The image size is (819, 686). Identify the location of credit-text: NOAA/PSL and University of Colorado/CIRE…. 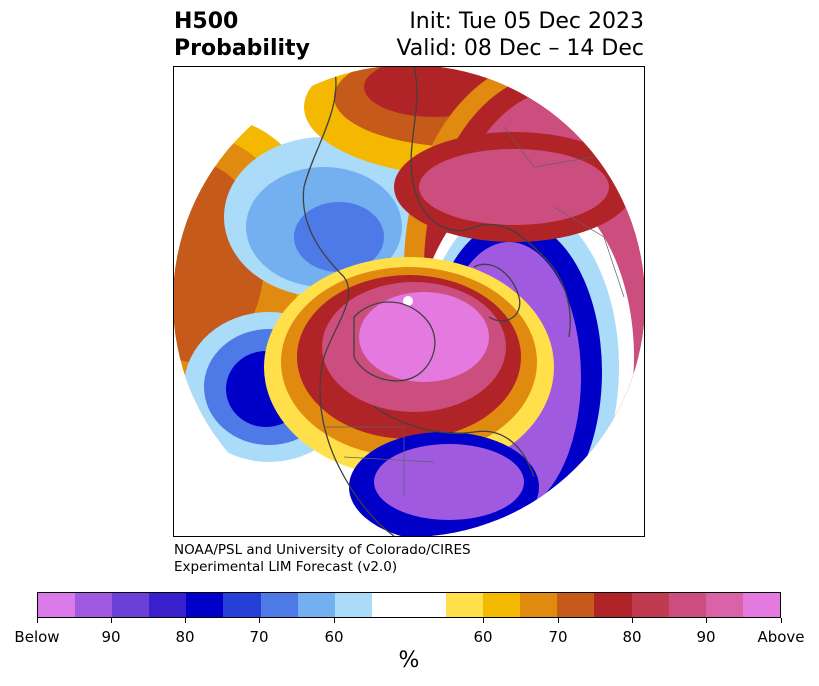
(322, 559).